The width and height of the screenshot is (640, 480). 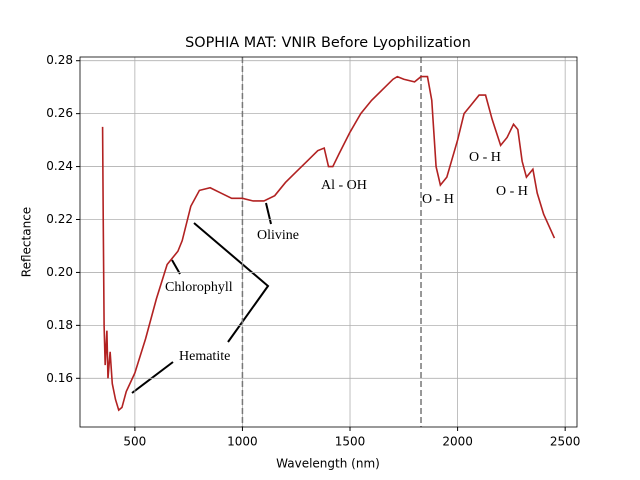 What do you see at coordinates (457, 442) in the screenshot?
I see `x-tick-label: 2000` at bounding box center [457, 442].